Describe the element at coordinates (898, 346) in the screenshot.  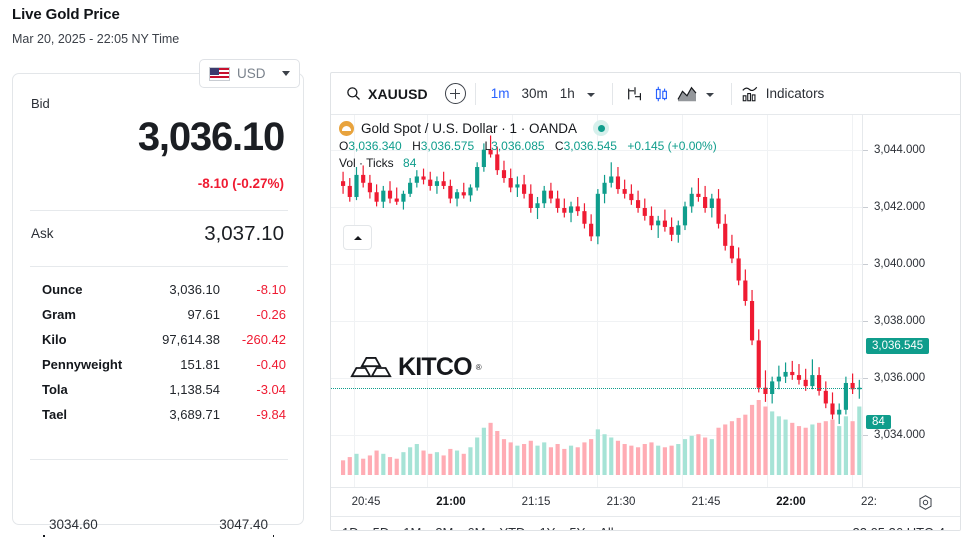
I see `current-price-badge: 3,036.545` at that location.